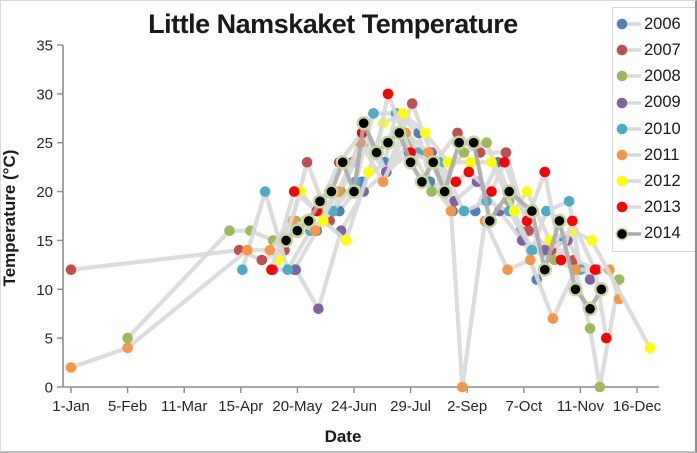  What do you see at coordinates (333, 24) in the screenshot?
I see `chart-title: Little Namskaket Temperature` at bounding box center [333, 24].